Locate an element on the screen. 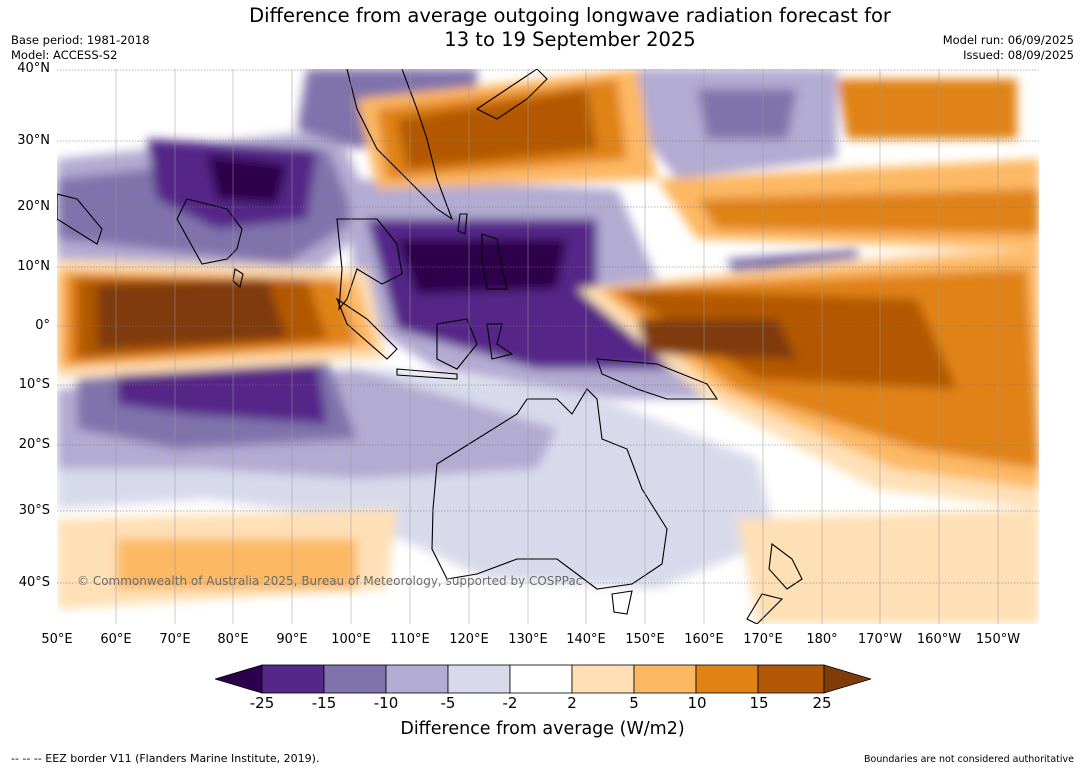 The image size is (1085, 770). lon-label-150e: 150°E is located at coordinates (645, 639).